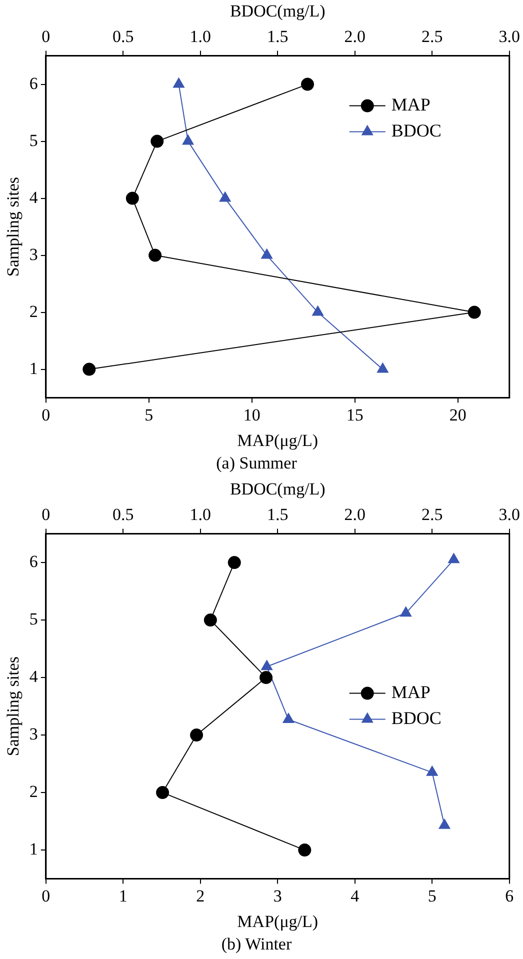 This screenshot has height=959, width=523. Describe the element at coordinates (457, 414) in the screenshot. I see `x-tick-label: 20` at that location.